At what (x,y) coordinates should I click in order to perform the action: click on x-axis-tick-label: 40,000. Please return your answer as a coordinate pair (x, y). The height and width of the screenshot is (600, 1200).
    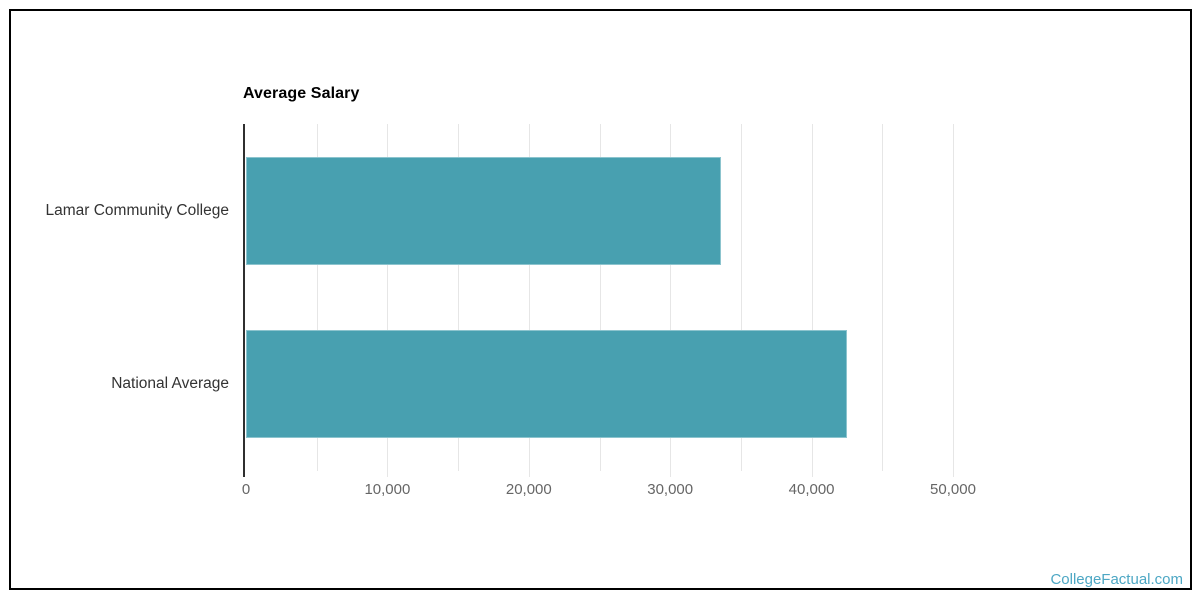
    Looking at the image, I should click on (811, 489).